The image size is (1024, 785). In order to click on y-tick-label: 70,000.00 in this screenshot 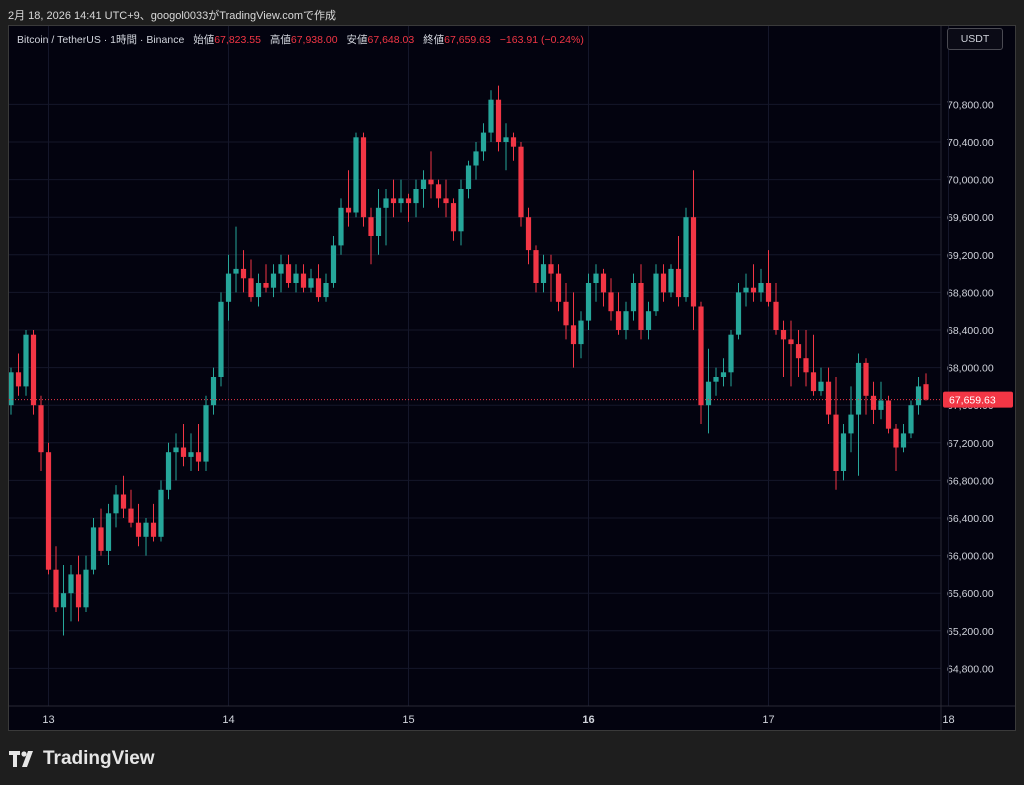, I will do `click(970, 181)`.